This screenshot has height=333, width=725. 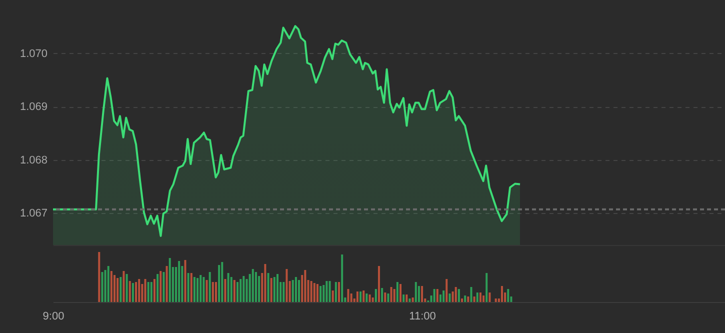 What do you see at coordinates (422, 316) in the screenshot?
I see `x-tick-label: 11:00` at bounding box center [422, 316].